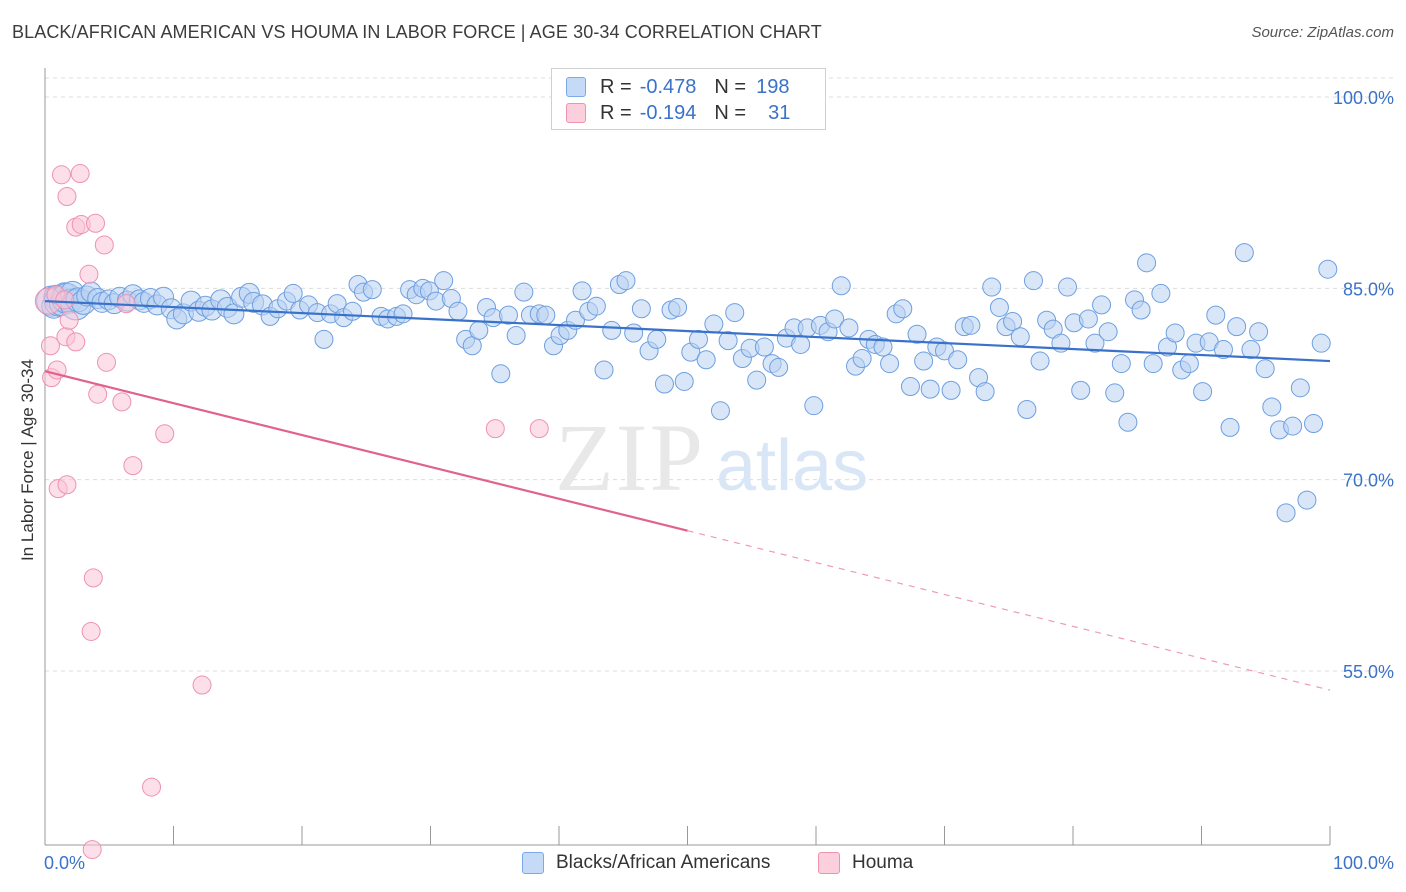 The width and height of the screenshot is (1406, 892). What do you see at coordinates (1368, 481) in the screenshot?
I see `y-tick-label: 70.0%` at bounding box center [1368, 481].